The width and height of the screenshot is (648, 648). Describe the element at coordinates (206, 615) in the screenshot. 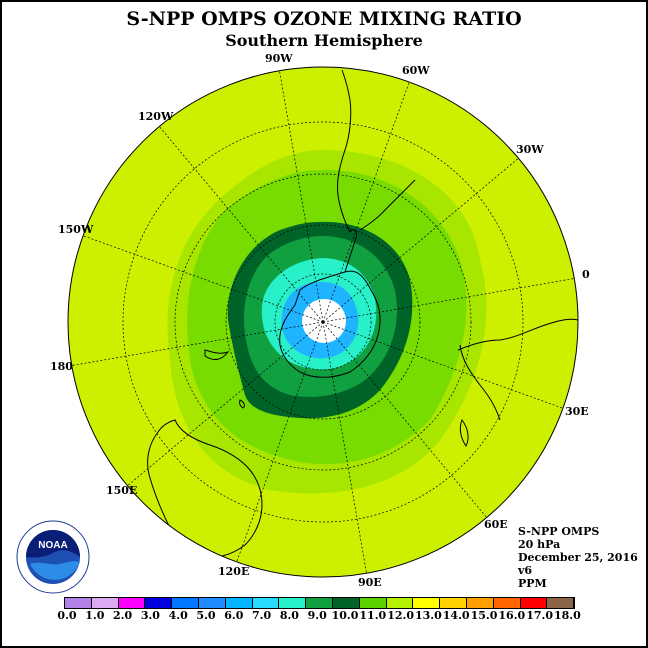

I see `color-tick-label: 5.0` at that location.